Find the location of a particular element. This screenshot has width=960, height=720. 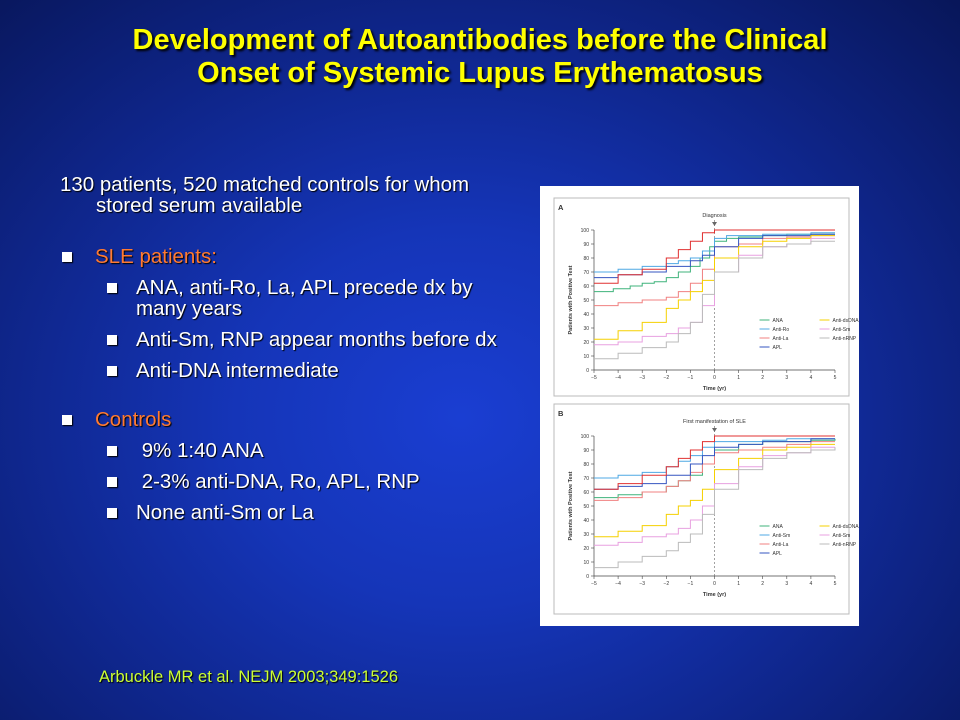

panel-a-y-tick-label: 90 is located at coordinates (586, 245).